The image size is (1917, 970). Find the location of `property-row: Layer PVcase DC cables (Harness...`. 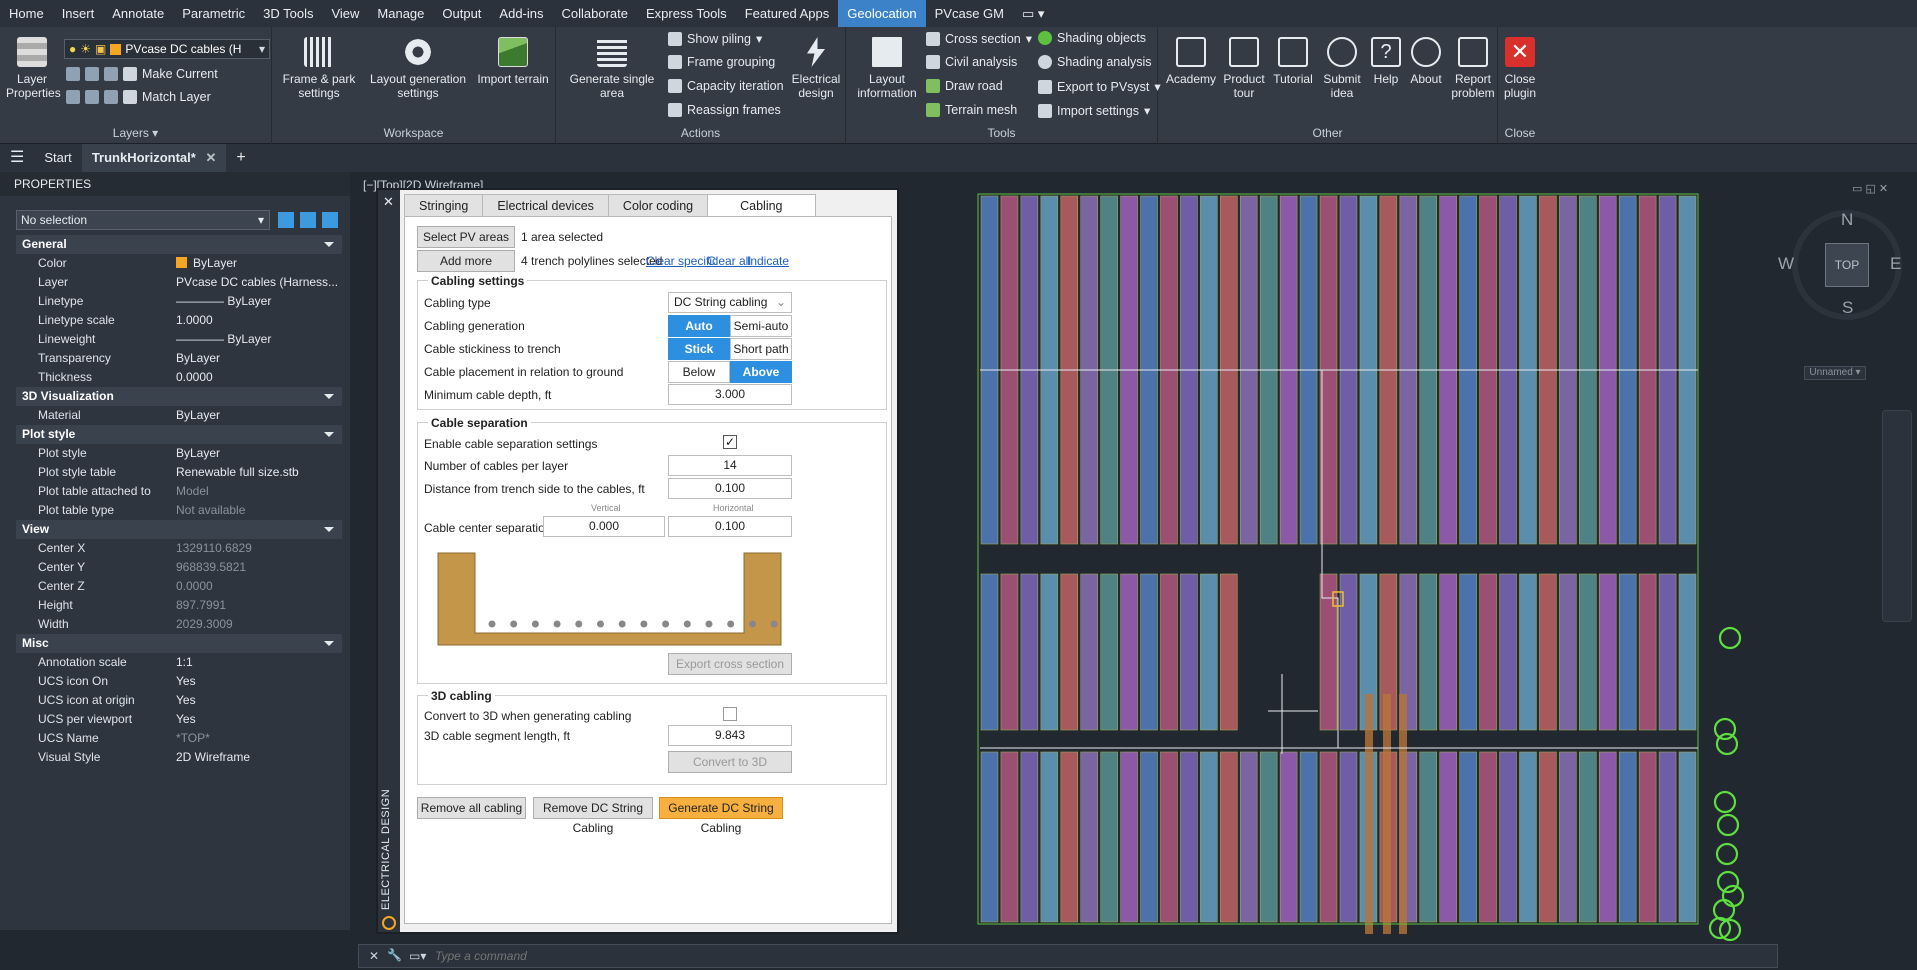

property-row: Layer PVcase DC cables (Harness... is located at coordinates (179, 282).